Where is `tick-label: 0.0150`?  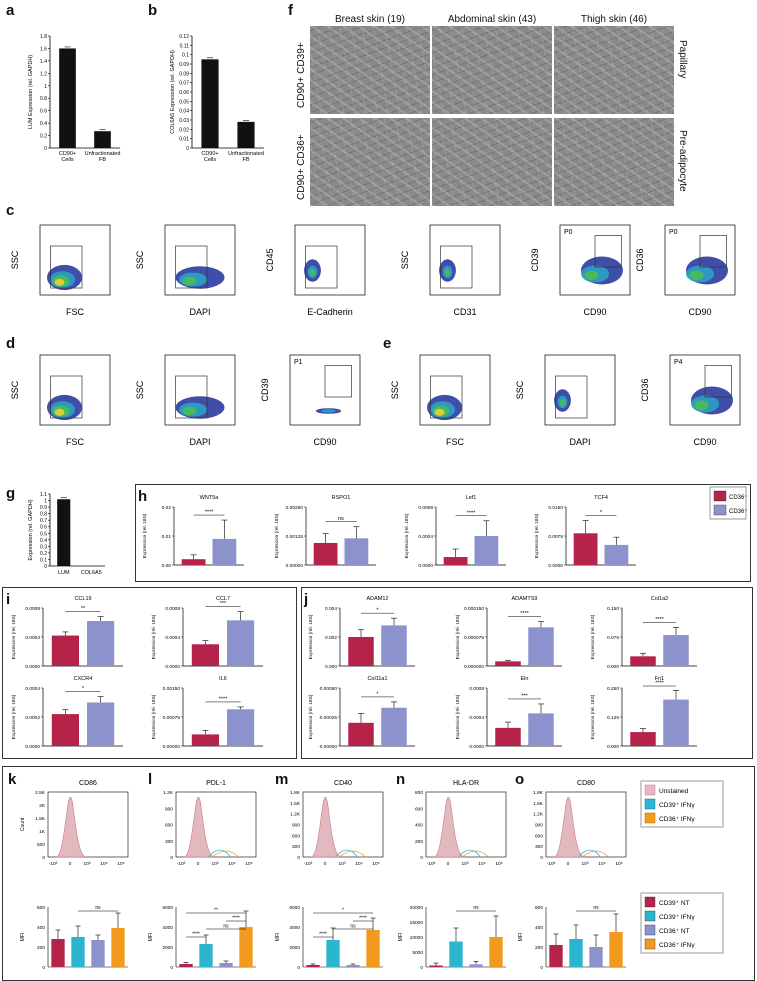 tick-label: 0.0150 is located at coordinates (555, 508).